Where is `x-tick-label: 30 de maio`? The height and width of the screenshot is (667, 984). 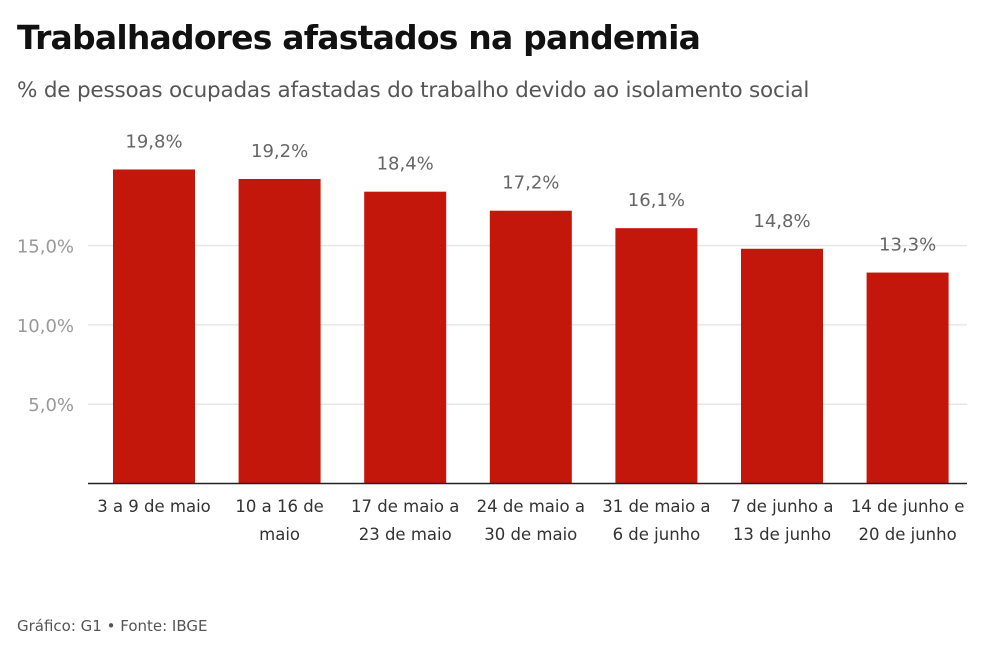
x-tick-label: 30 de maio is located at coordinates (530, 534).